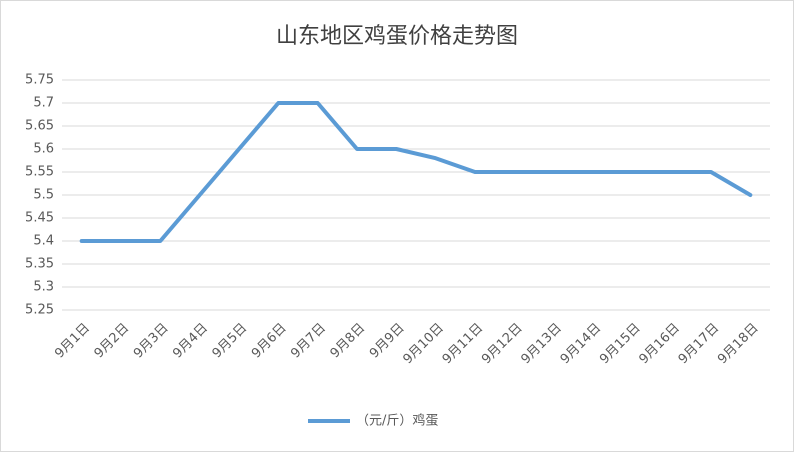 Image resolution: width=794 pixels, height=452 pixels. I want to click on y-tick-label: 5.75, so click(39, 80).